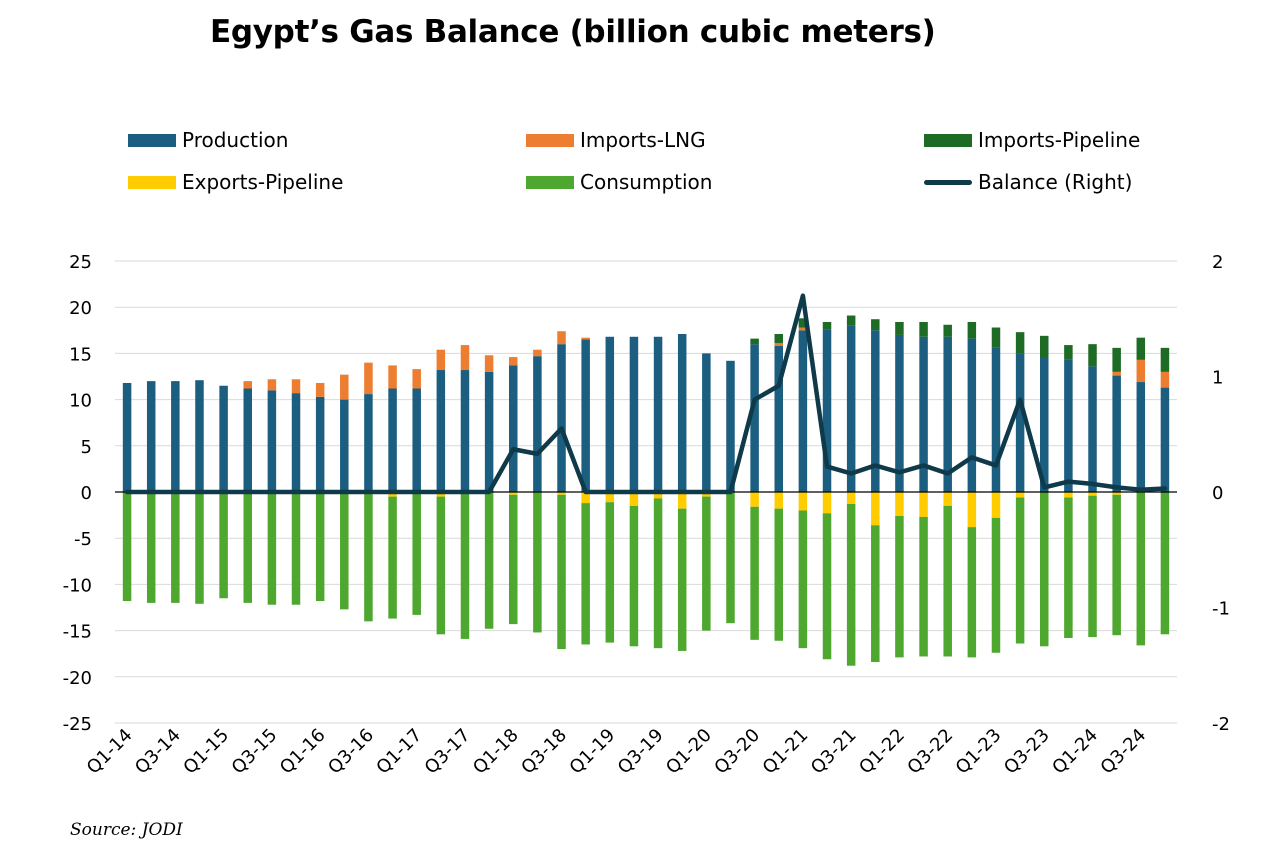  I want to click on x-tick-label: Q1-23, so click(979, 752).